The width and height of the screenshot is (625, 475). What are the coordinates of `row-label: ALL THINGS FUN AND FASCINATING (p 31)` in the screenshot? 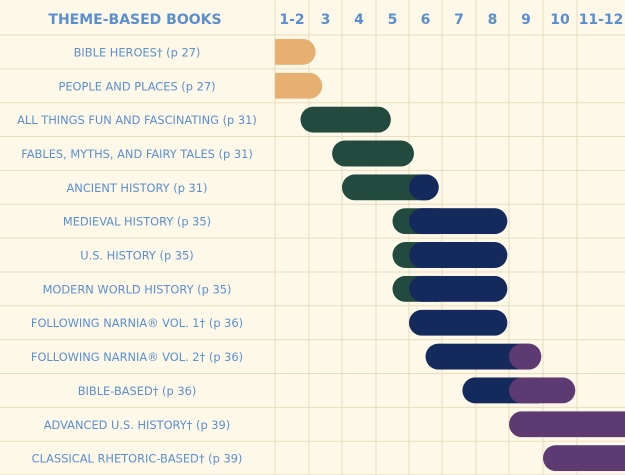 It's located at (137, 120).